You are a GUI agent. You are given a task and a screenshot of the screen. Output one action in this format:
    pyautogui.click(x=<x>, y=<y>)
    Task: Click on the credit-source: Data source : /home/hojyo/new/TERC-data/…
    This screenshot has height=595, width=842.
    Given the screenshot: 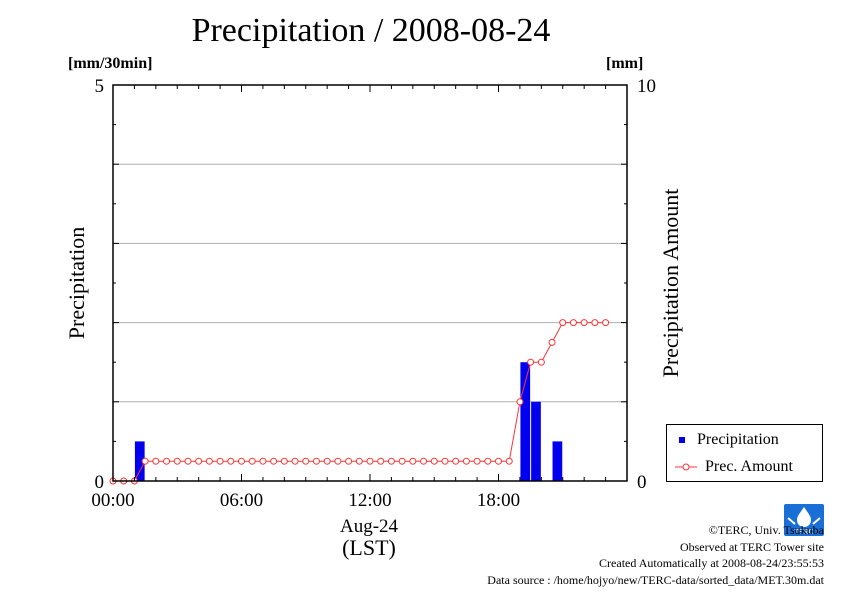 What is the action you would take?
    pyautogui.click(x=655, y=579)
    